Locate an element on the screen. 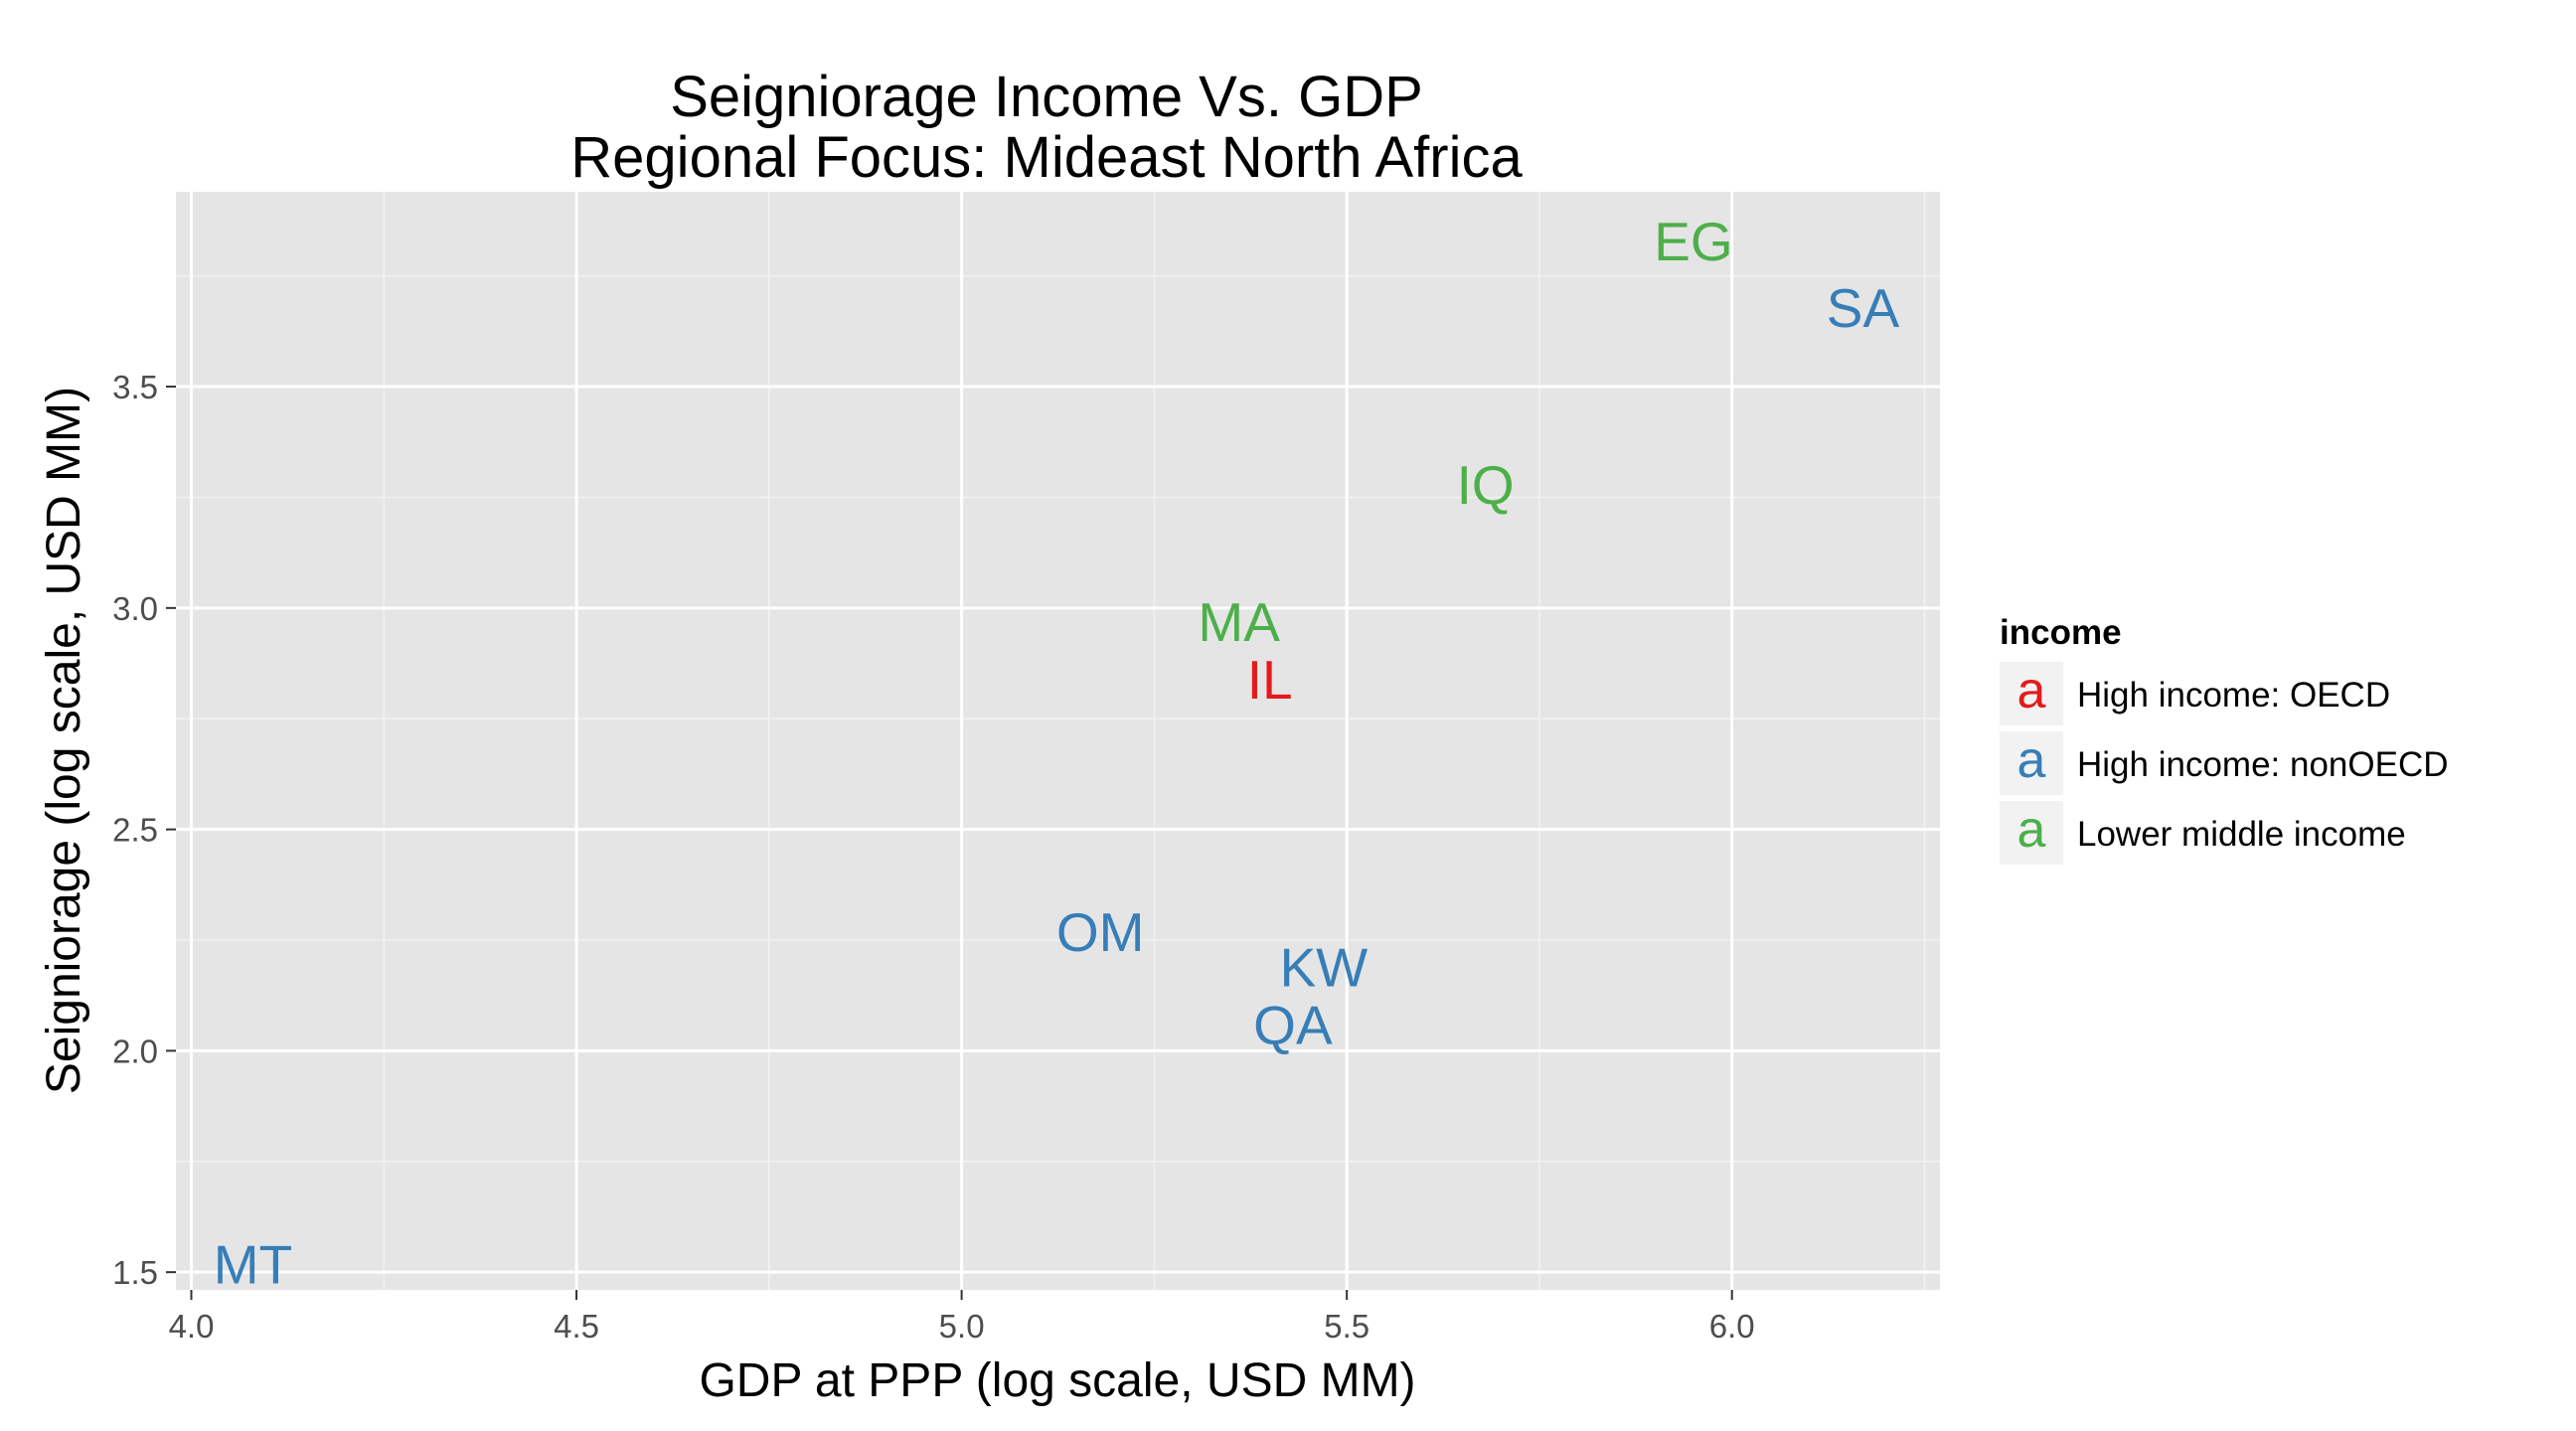  x-axis: 4.0 4.5 5.0 5.5 6.0 is located at coordinates (962, 1317).